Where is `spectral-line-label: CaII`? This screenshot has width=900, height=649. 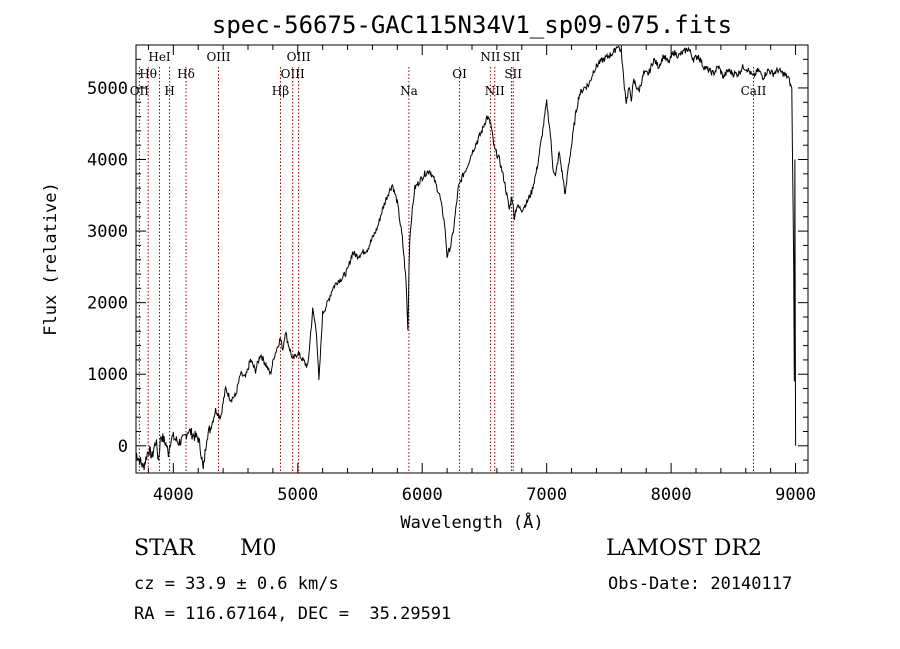 spectral-line-label: CaII is located at coordinates (754, 91).